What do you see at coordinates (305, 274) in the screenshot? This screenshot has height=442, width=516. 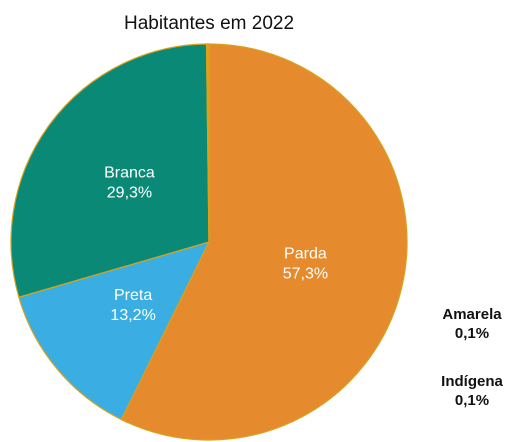 I see `slice-value: 57,3%` at bounding box center [305, 274].